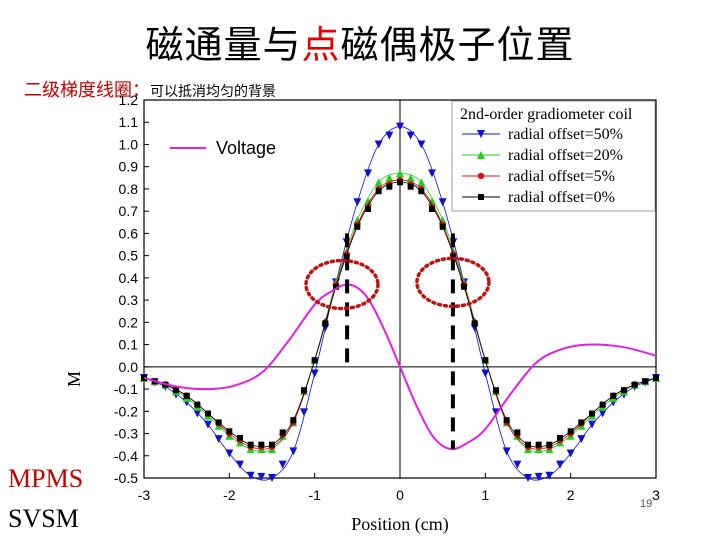 The height and width of the screenshot is (540, 720). What do you see at coordinates (126, 389) in the screenshot?
I see `y-tick-label: -0.1` at bounding box center [126, 389].